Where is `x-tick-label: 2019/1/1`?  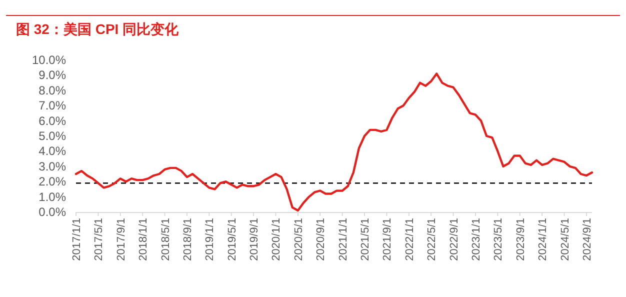 x-tick-label: 2019/1/1 is located at coordinates (210, 239).